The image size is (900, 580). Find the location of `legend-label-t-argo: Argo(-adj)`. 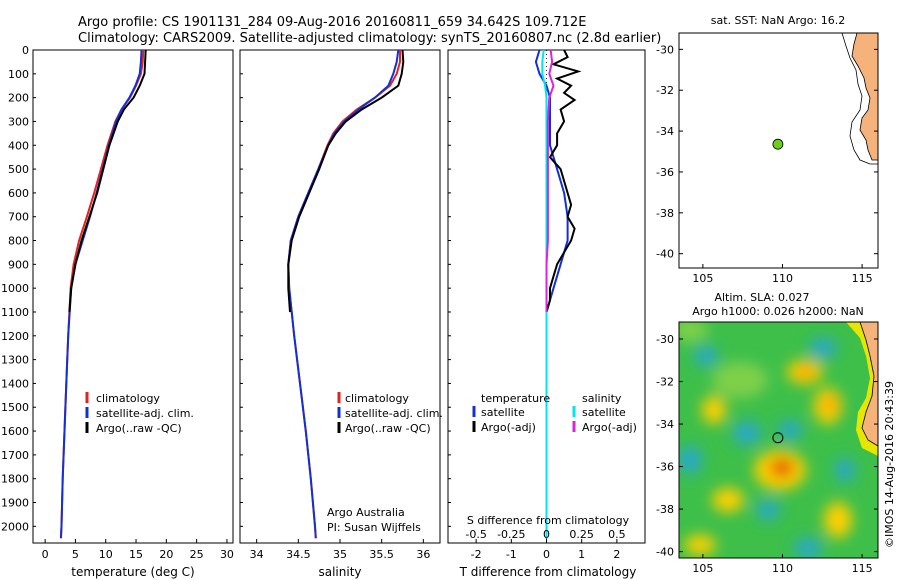

legend-label-t-argo: Argo(-adj) is located at coordinates (508, 427).